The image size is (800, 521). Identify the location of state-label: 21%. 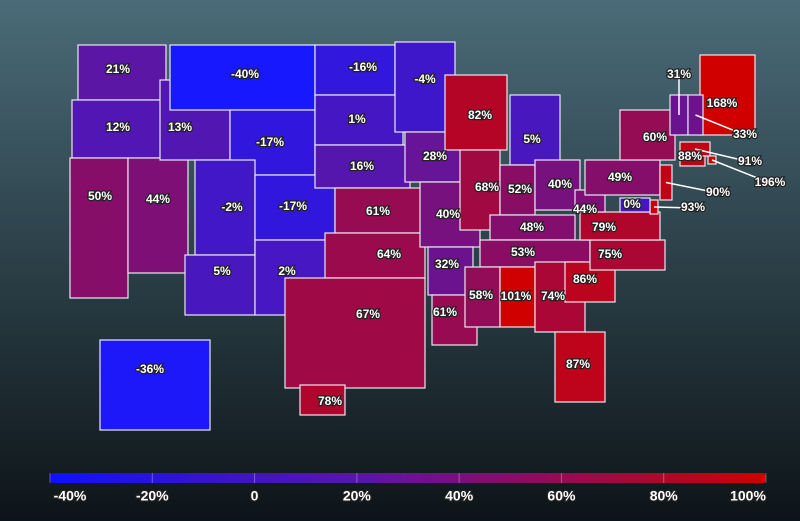
(118, 69).